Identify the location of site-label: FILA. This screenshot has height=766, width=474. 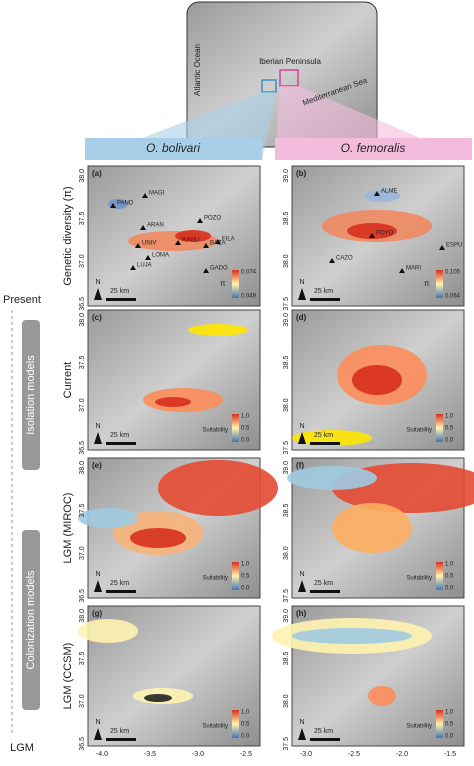
(228, 240).